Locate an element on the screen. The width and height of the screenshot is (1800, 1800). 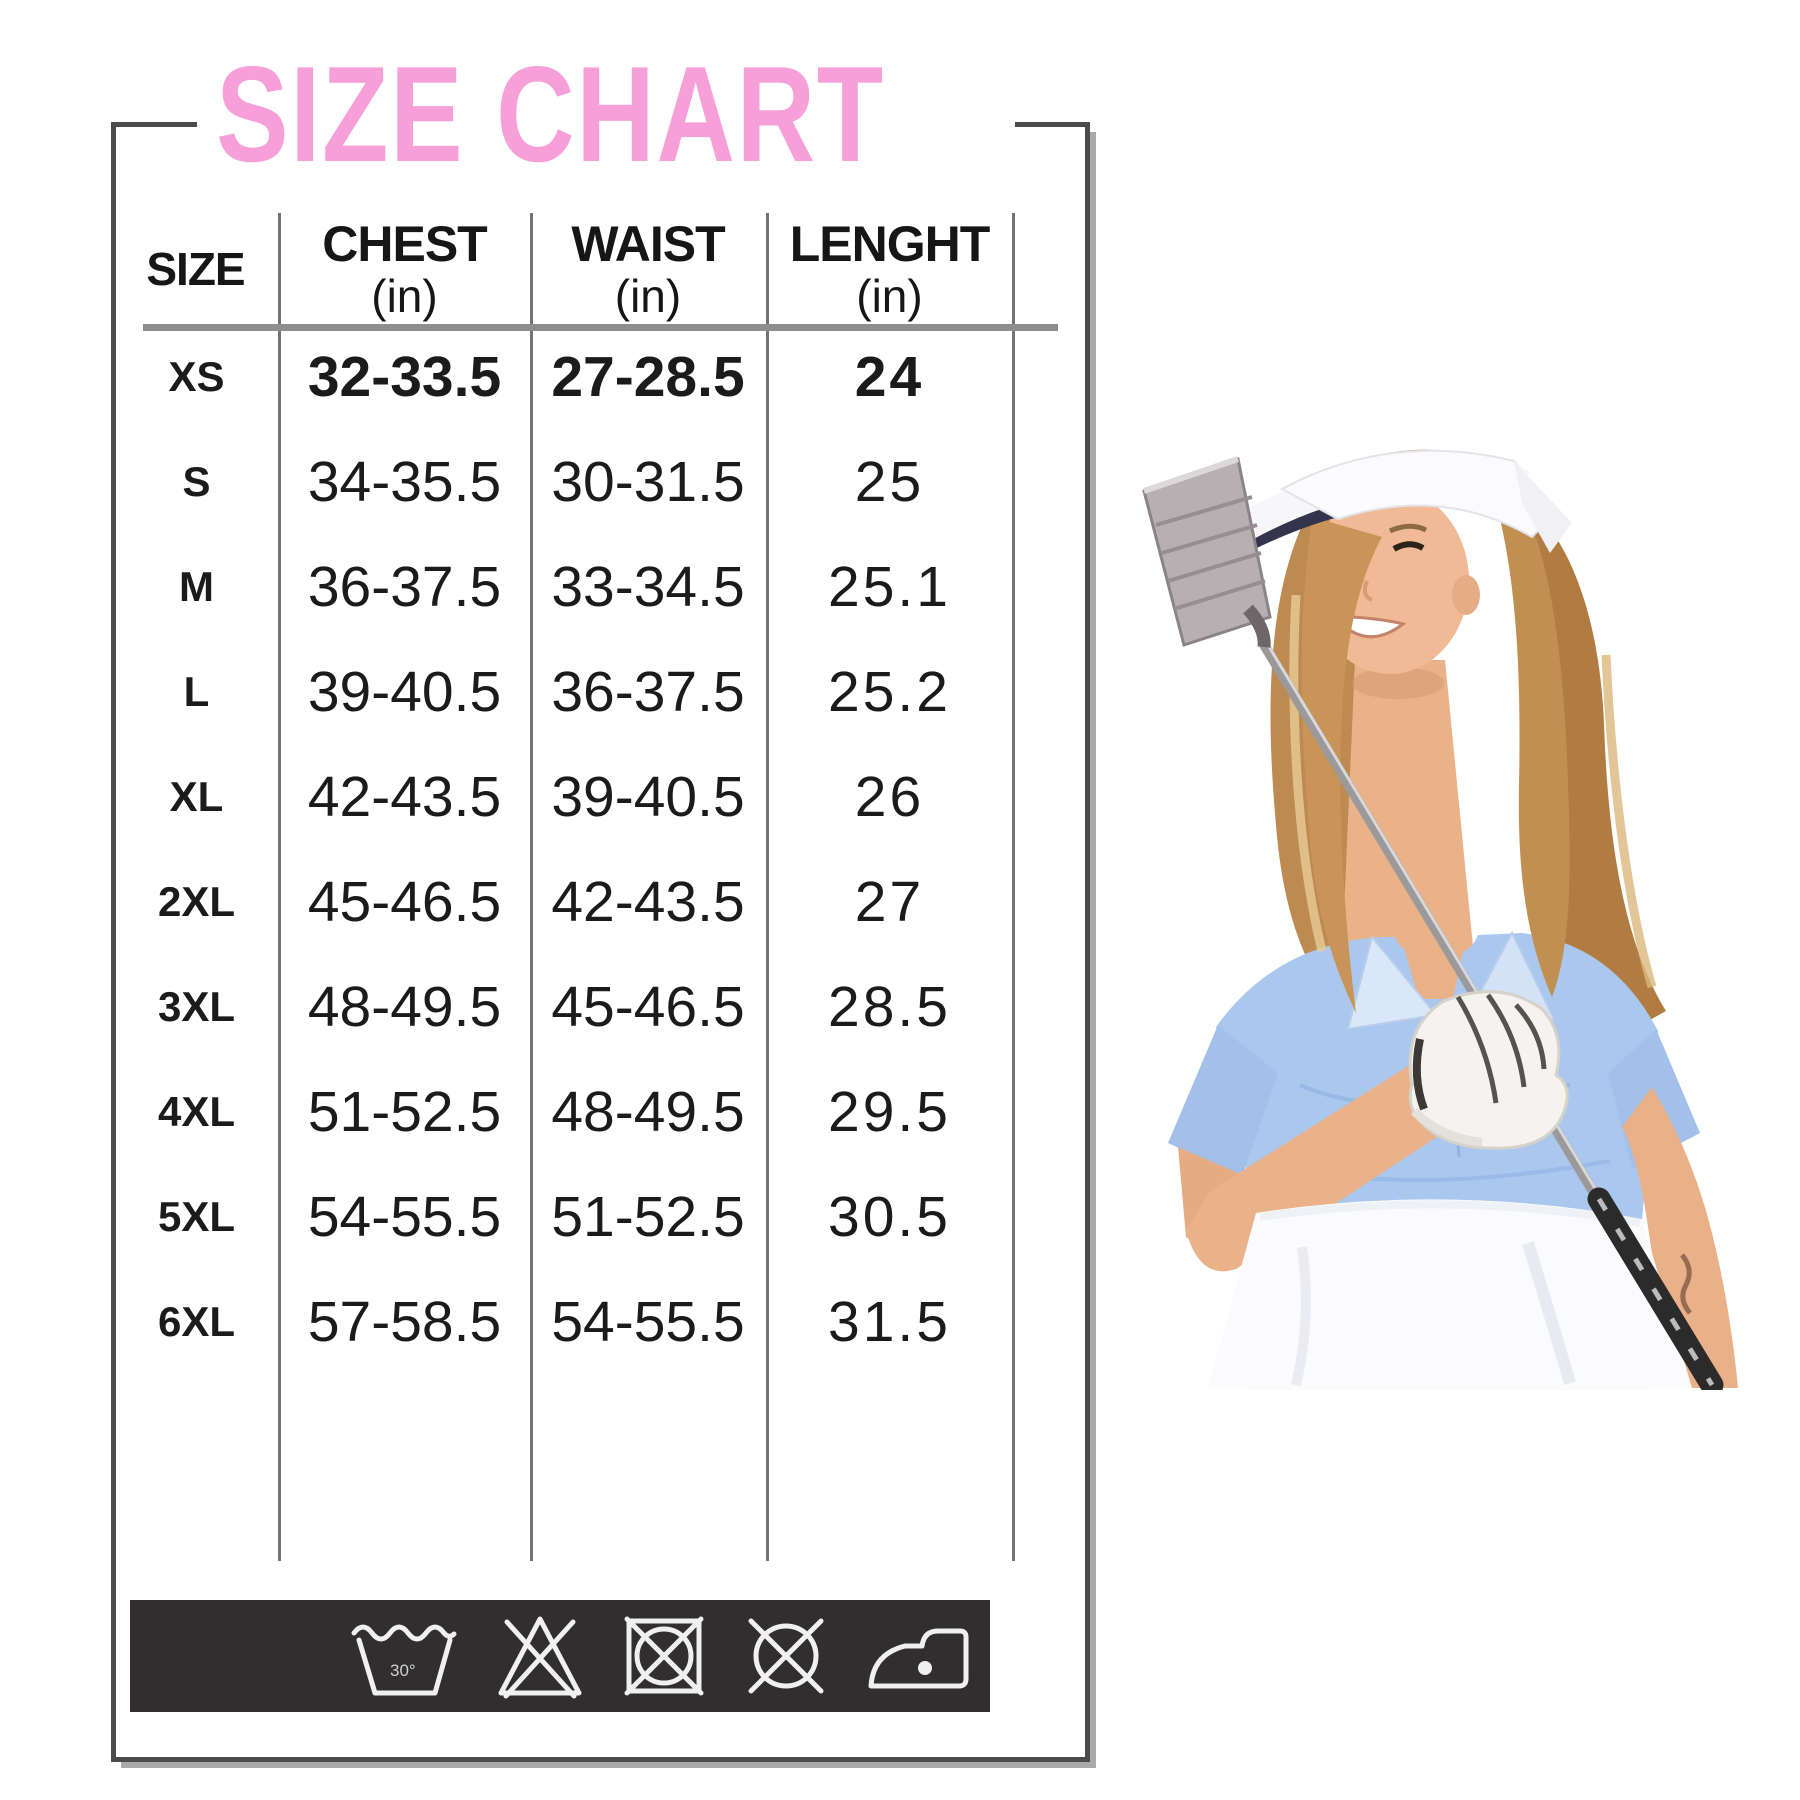
cell-size: S is located at coordinates (196, 481).